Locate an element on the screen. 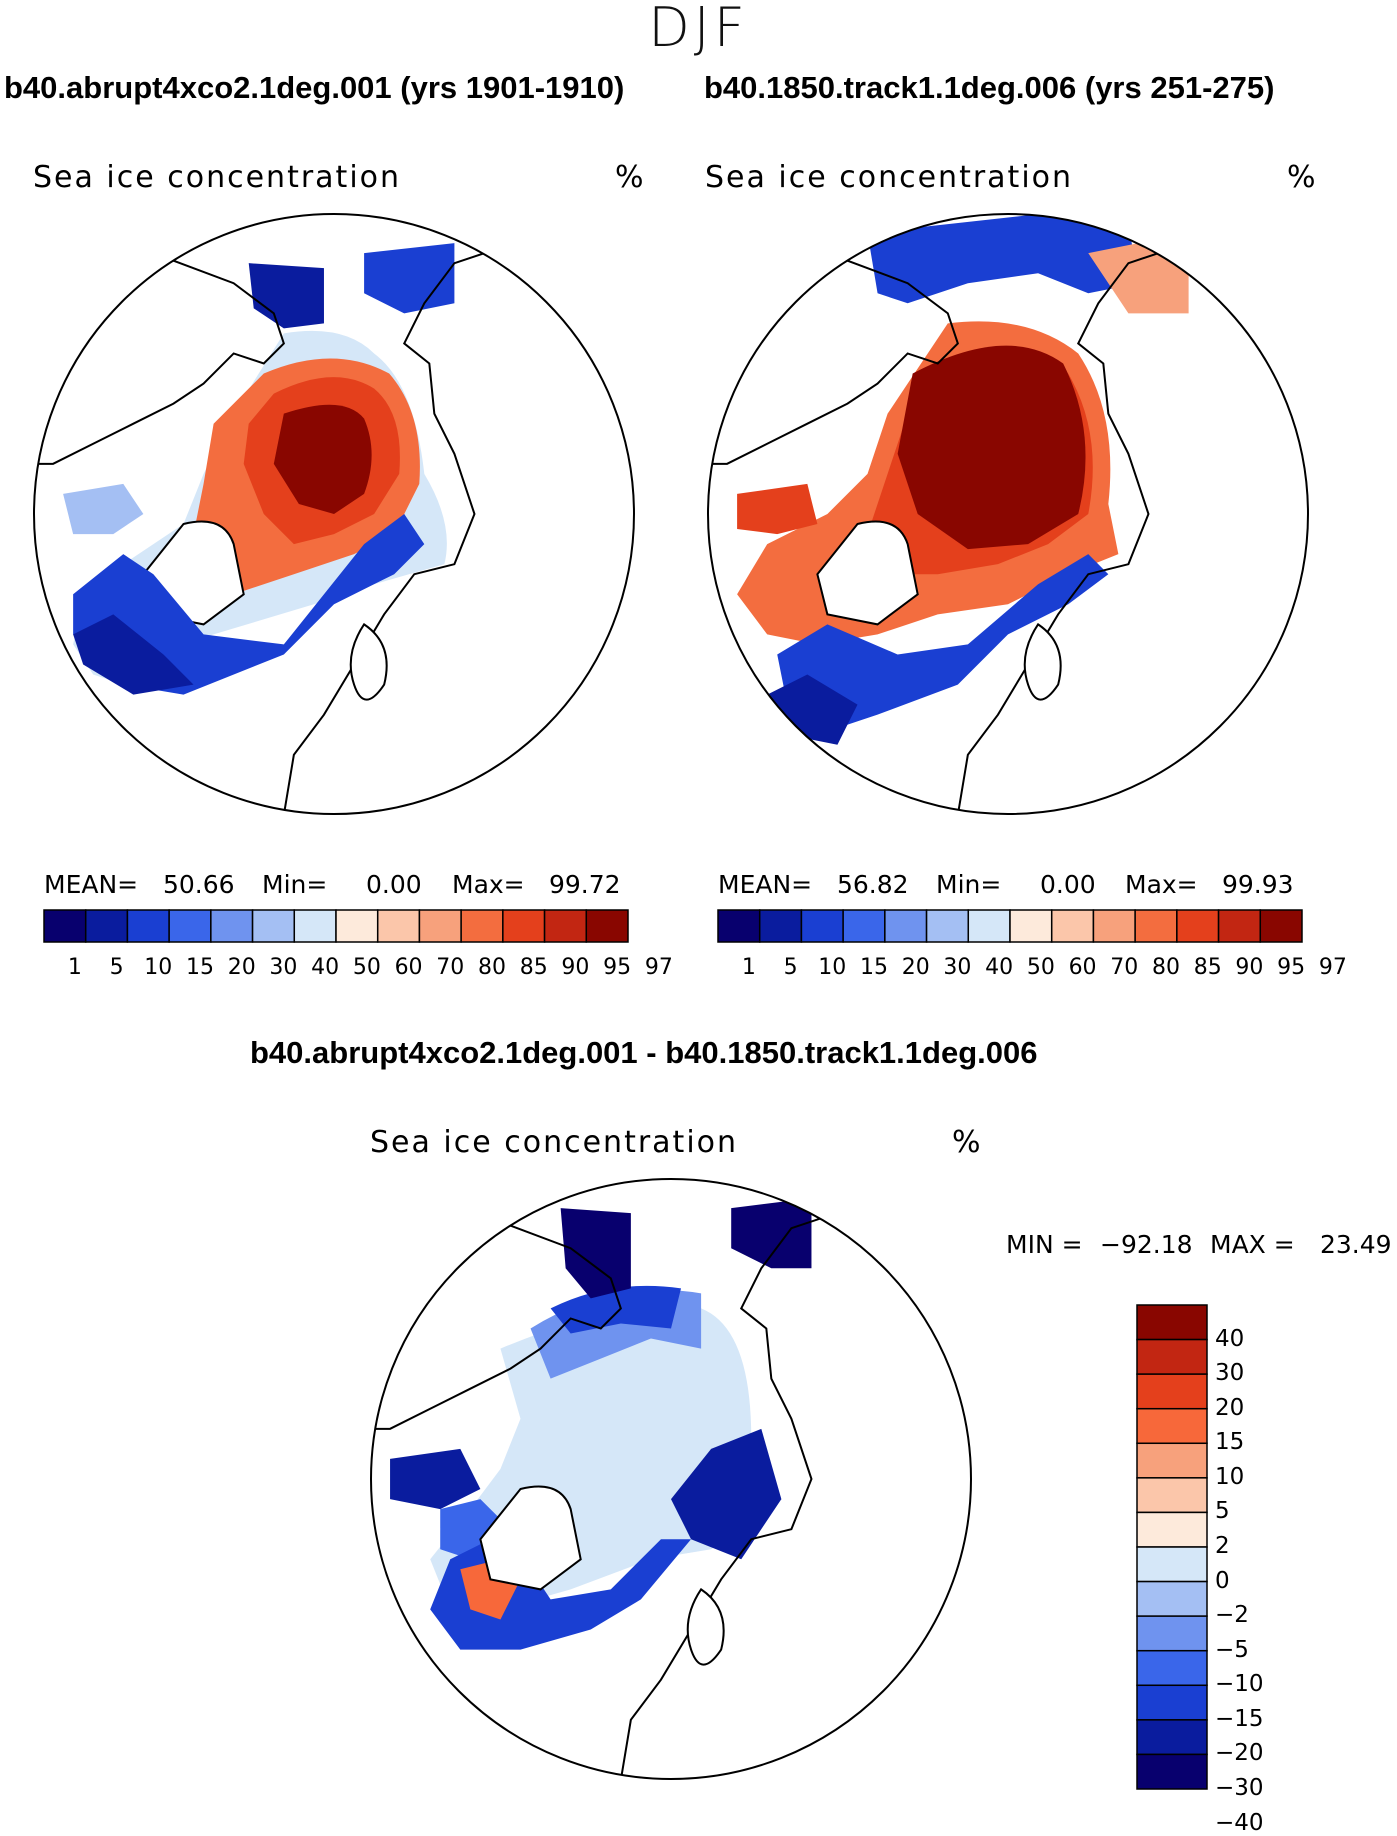 Image resolution: width=1397 pixels, height=1836 pixels. colorbar-tick-label: 97 is located at coordinates (658, 967).